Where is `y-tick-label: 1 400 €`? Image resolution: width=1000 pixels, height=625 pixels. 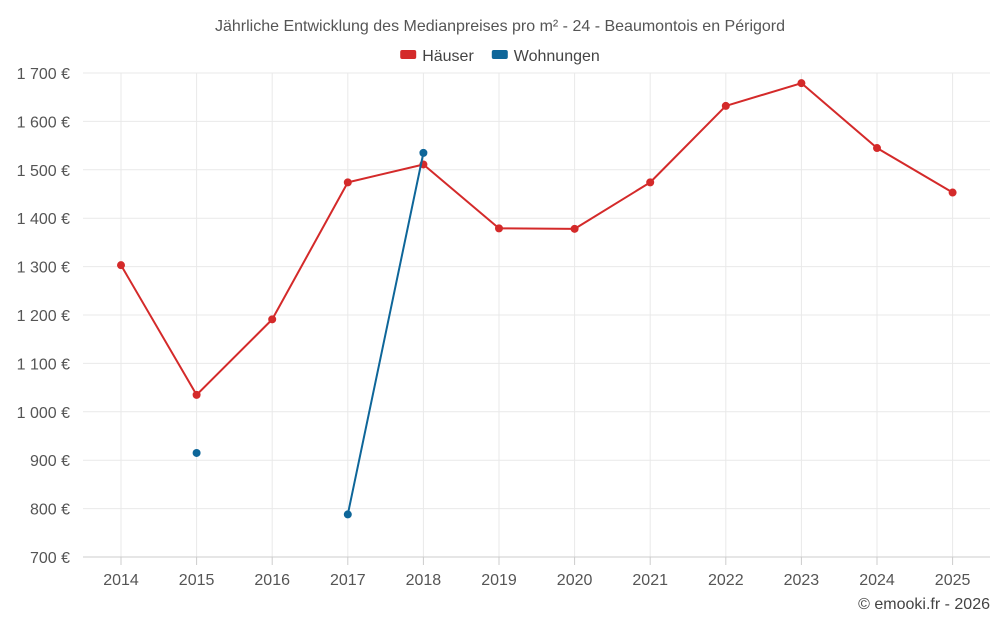
y-tick-label: 1 400 € is located at coordinates (43, 219).